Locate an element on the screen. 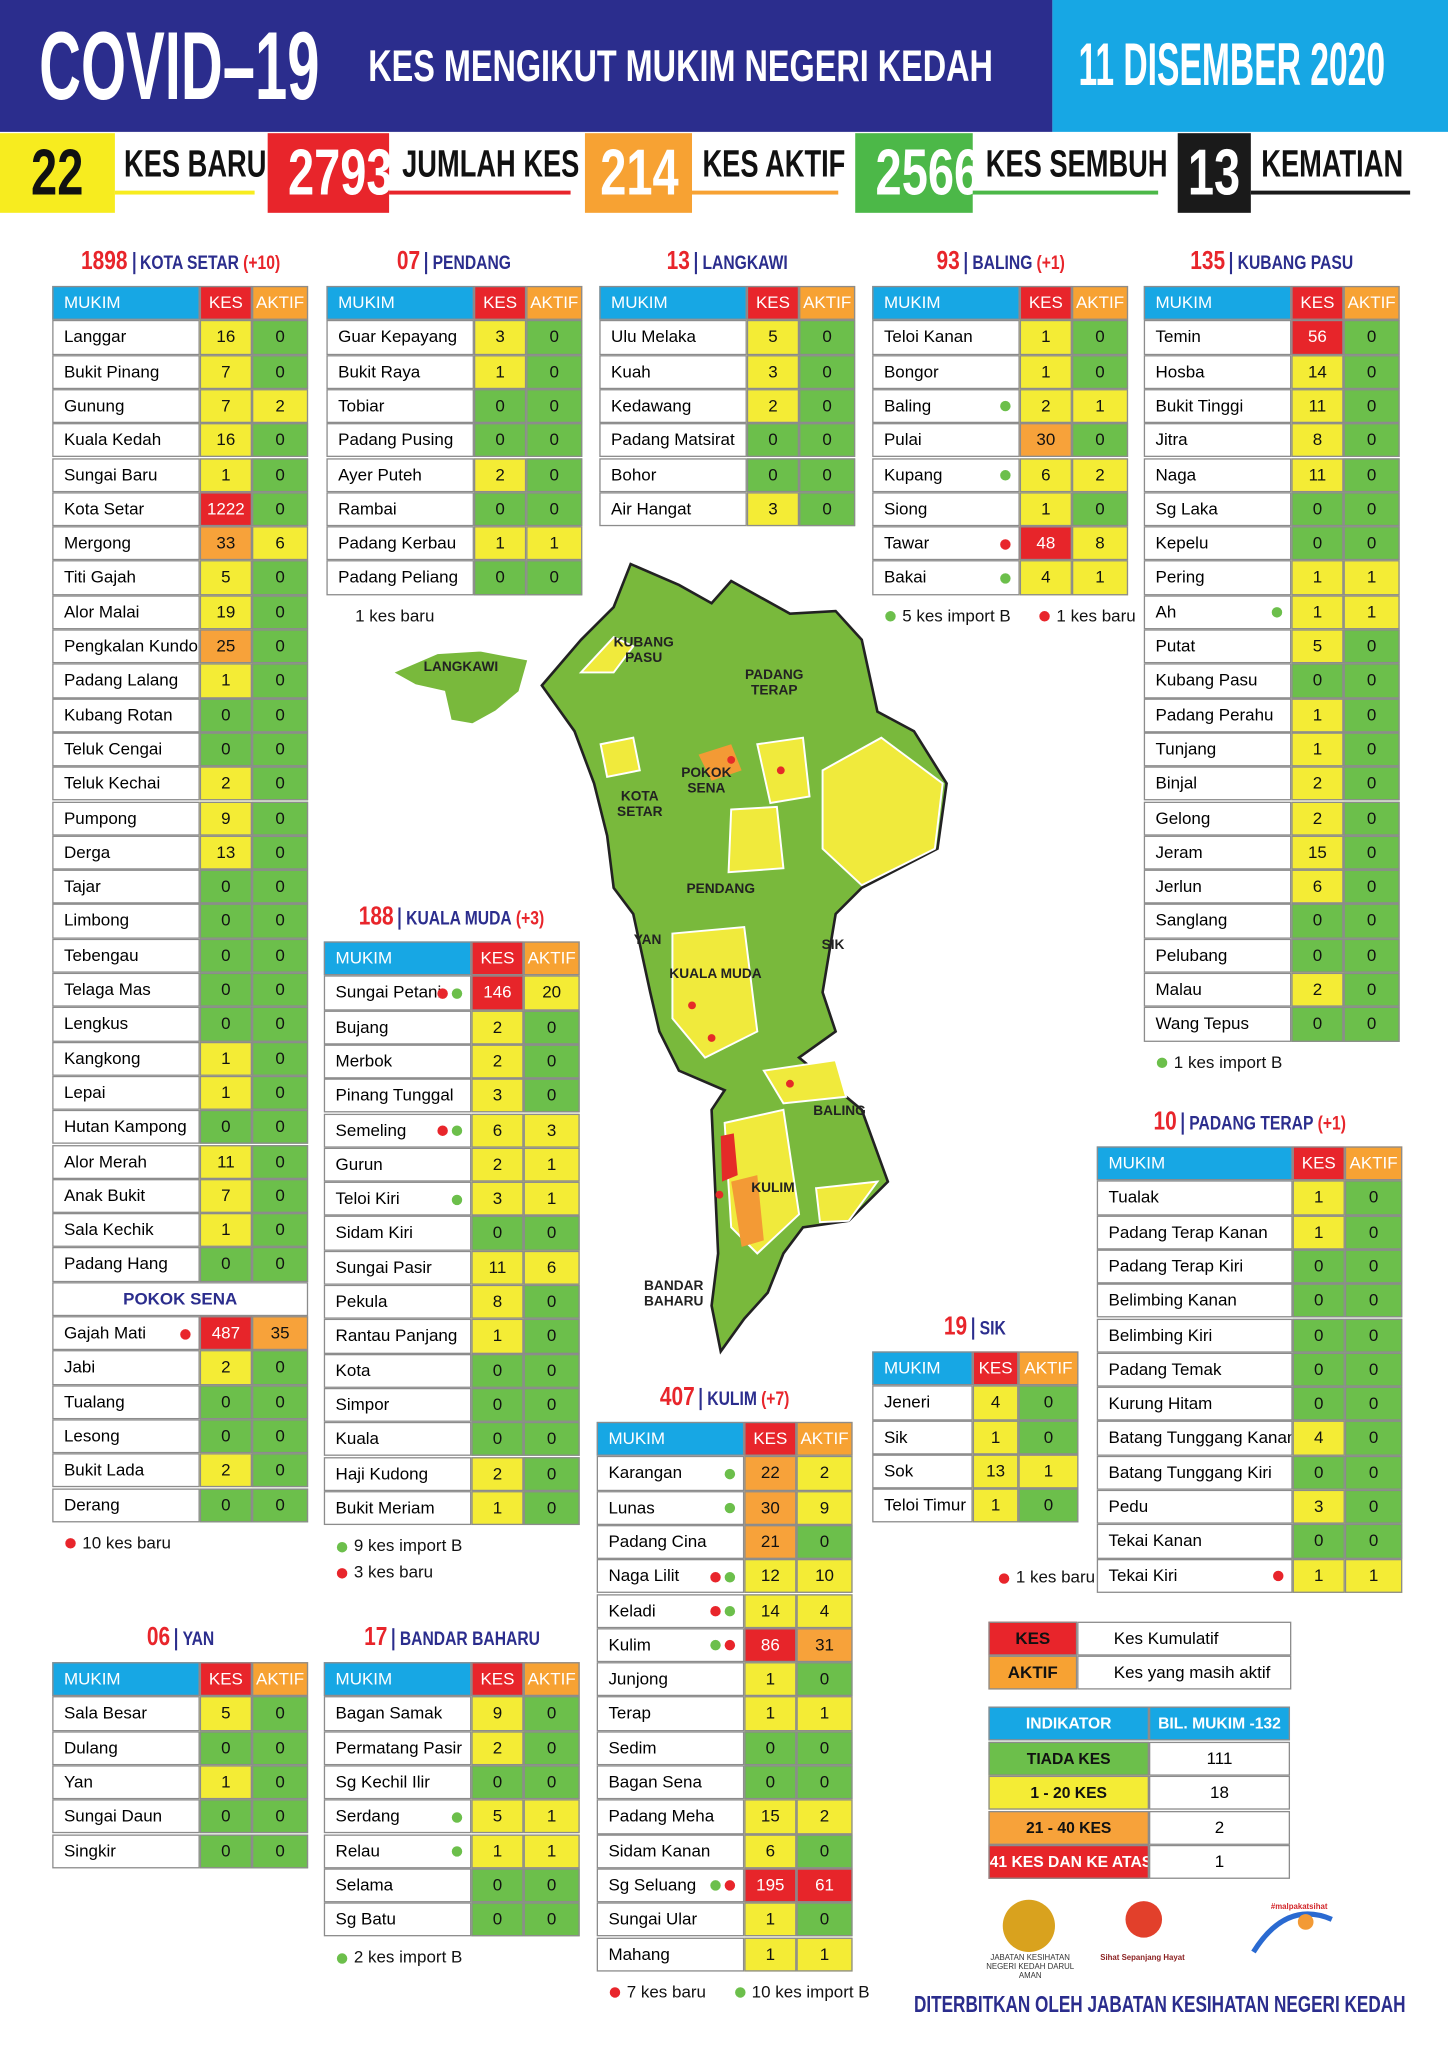 The image size is (1448, 2048). mukim-cell: Sg Batu is located at coordinates (397, 1919).